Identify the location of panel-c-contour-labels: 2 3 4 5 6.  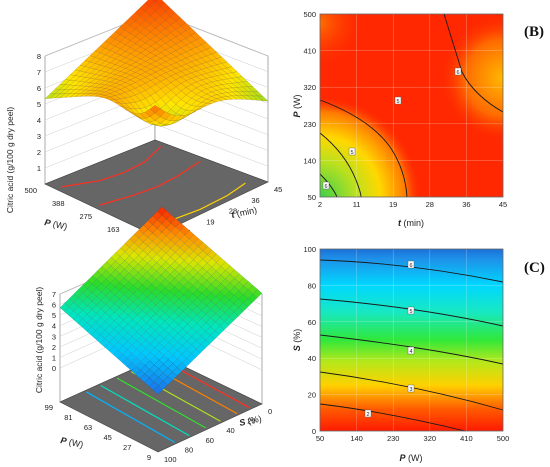
(389, 339).